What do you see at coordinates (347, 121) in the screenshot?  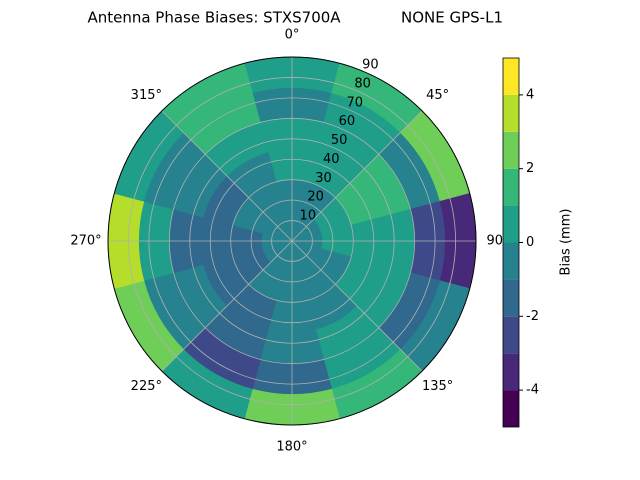 I see `r-tick-label: 60` at bounding box center [347, 121].